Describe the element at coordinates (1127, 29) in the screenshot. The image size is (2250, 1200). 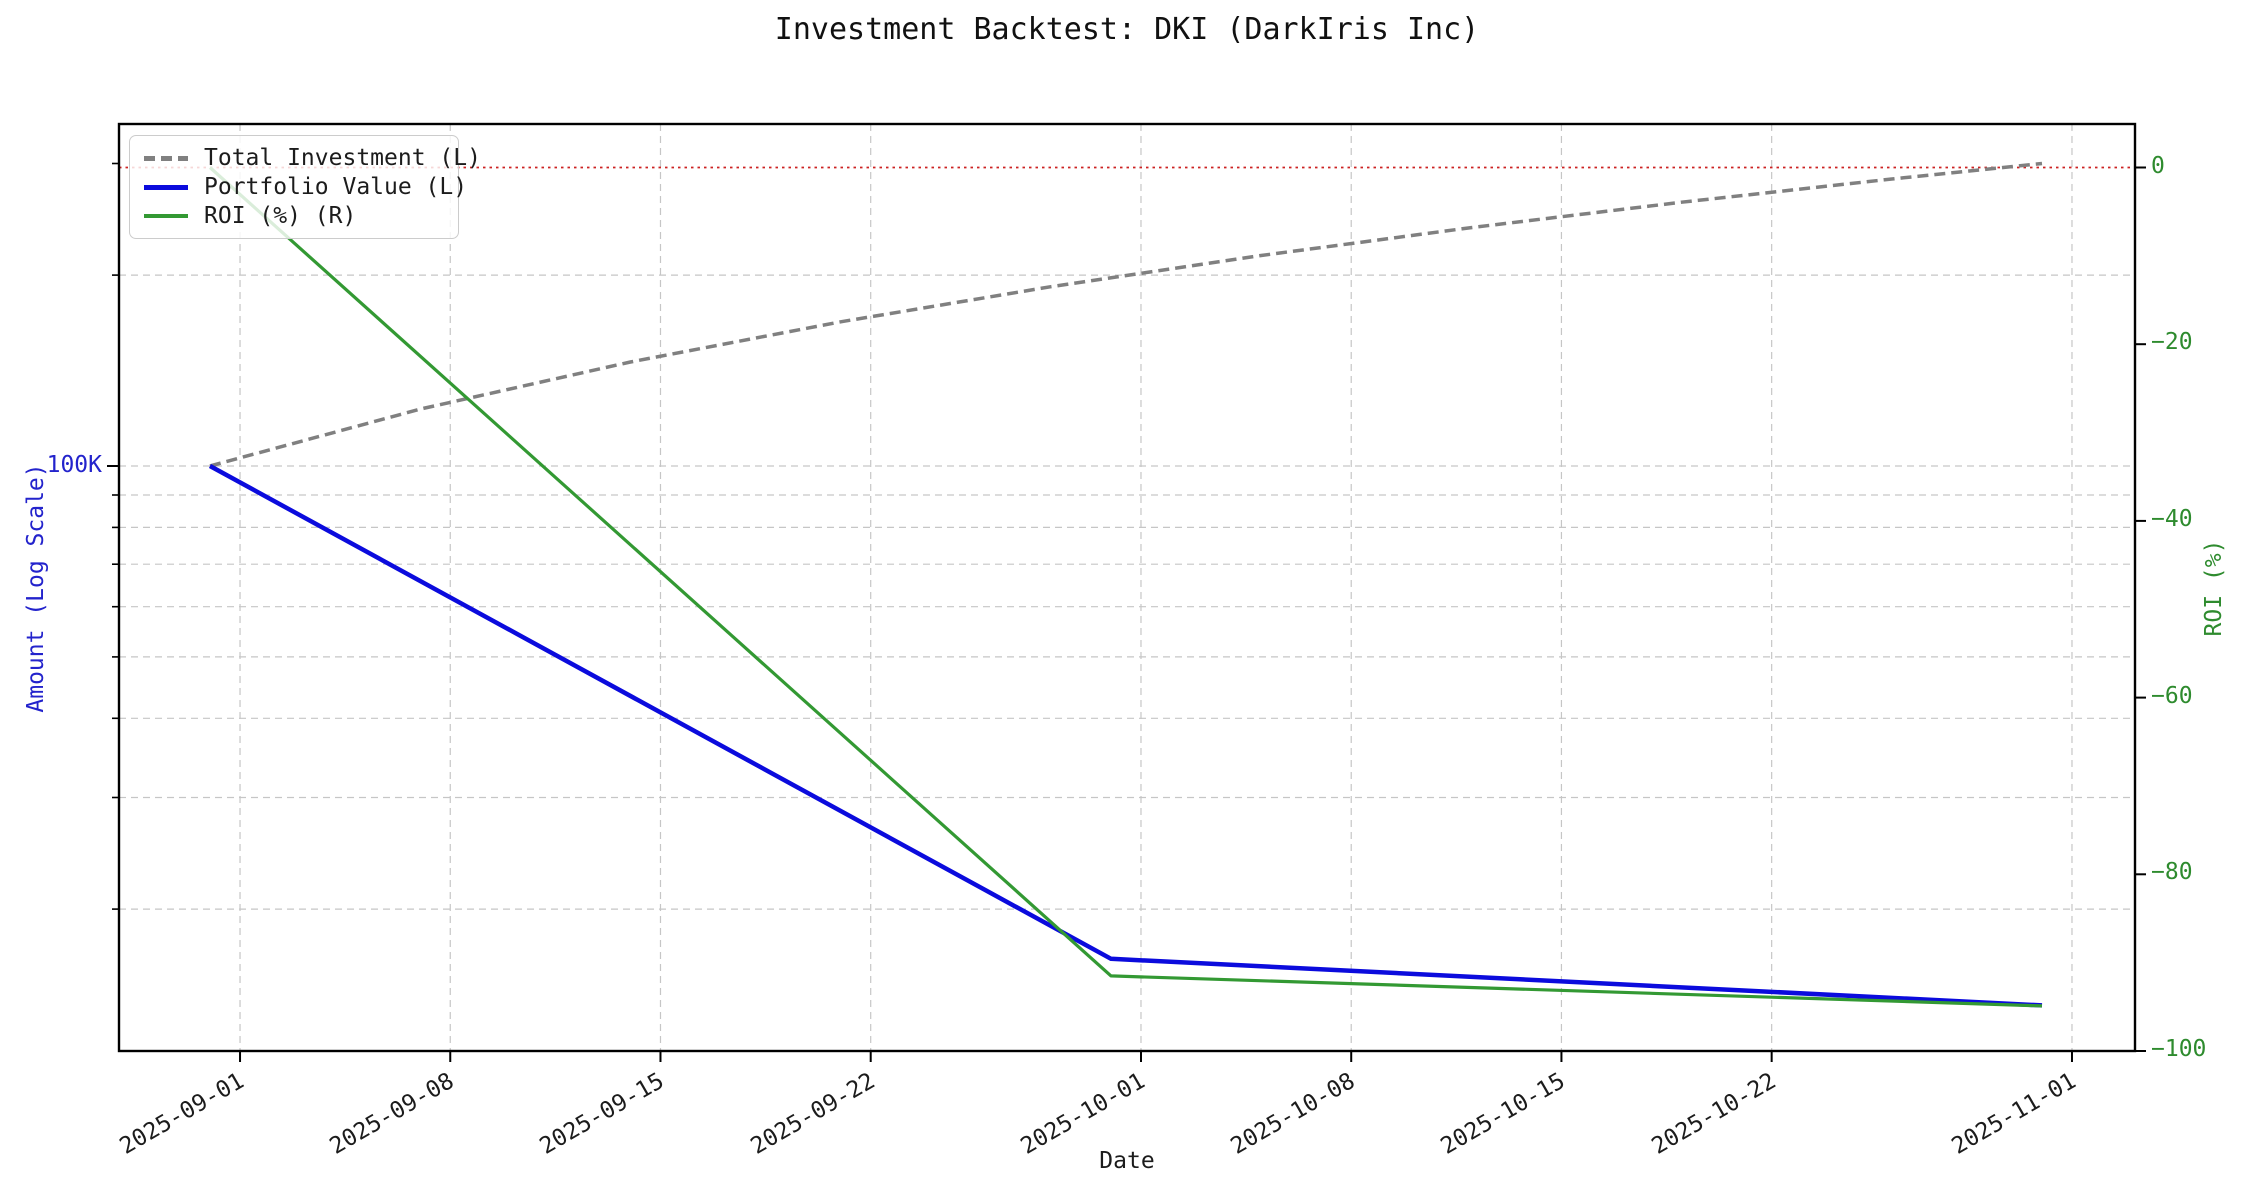
I see `chart-title: Investment Backtest: DKI (DarkIris Inc)` at that location.